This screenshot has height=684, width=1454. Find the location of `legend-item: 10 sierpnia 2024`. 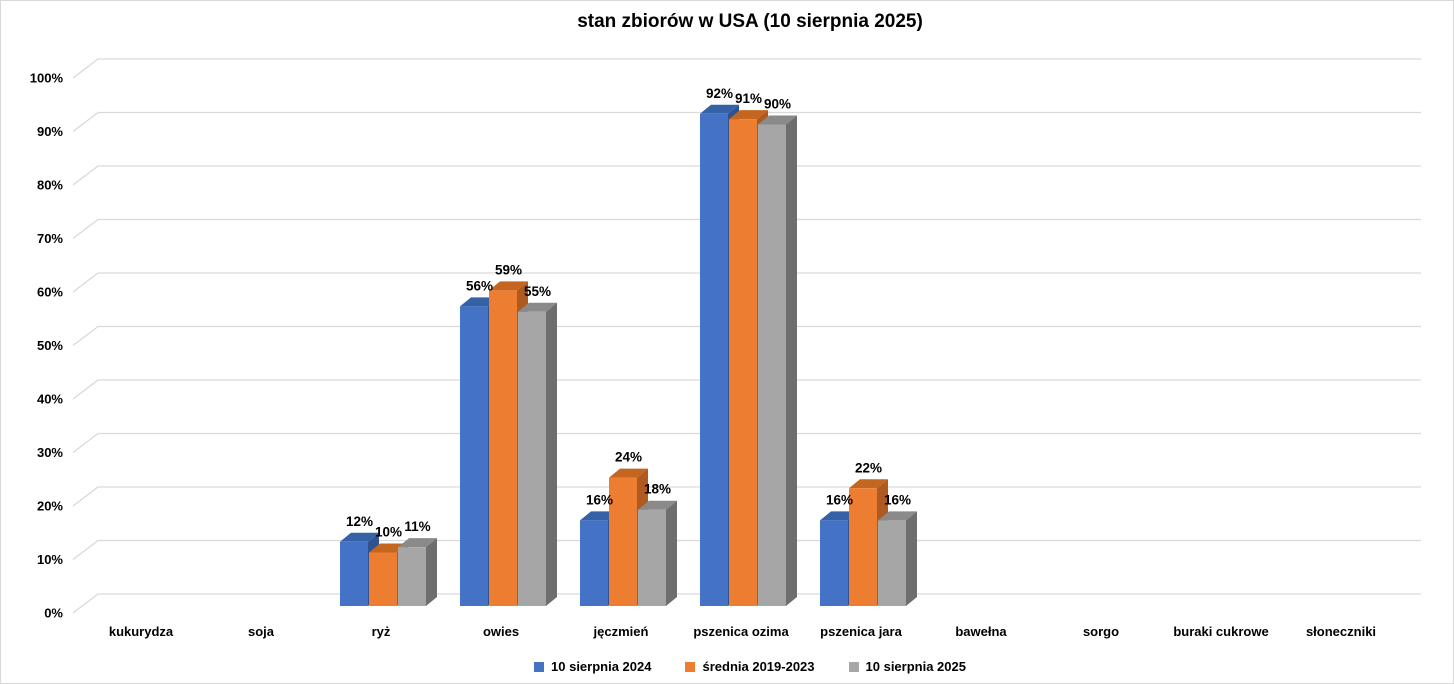

legend-item: 10 sierpnia 2024 is located at coordinates (592, 666).